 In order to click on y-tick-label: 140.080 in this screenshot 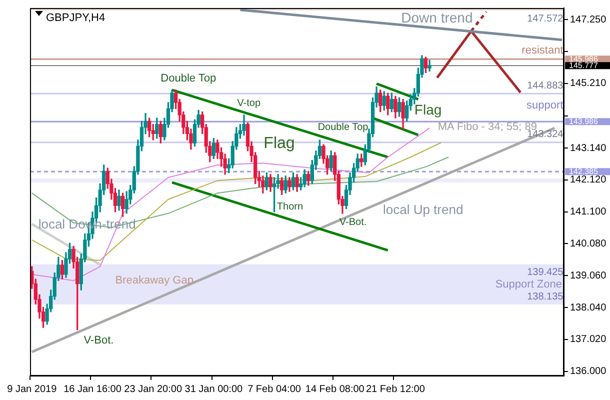, I will do `click(588, 244)`.